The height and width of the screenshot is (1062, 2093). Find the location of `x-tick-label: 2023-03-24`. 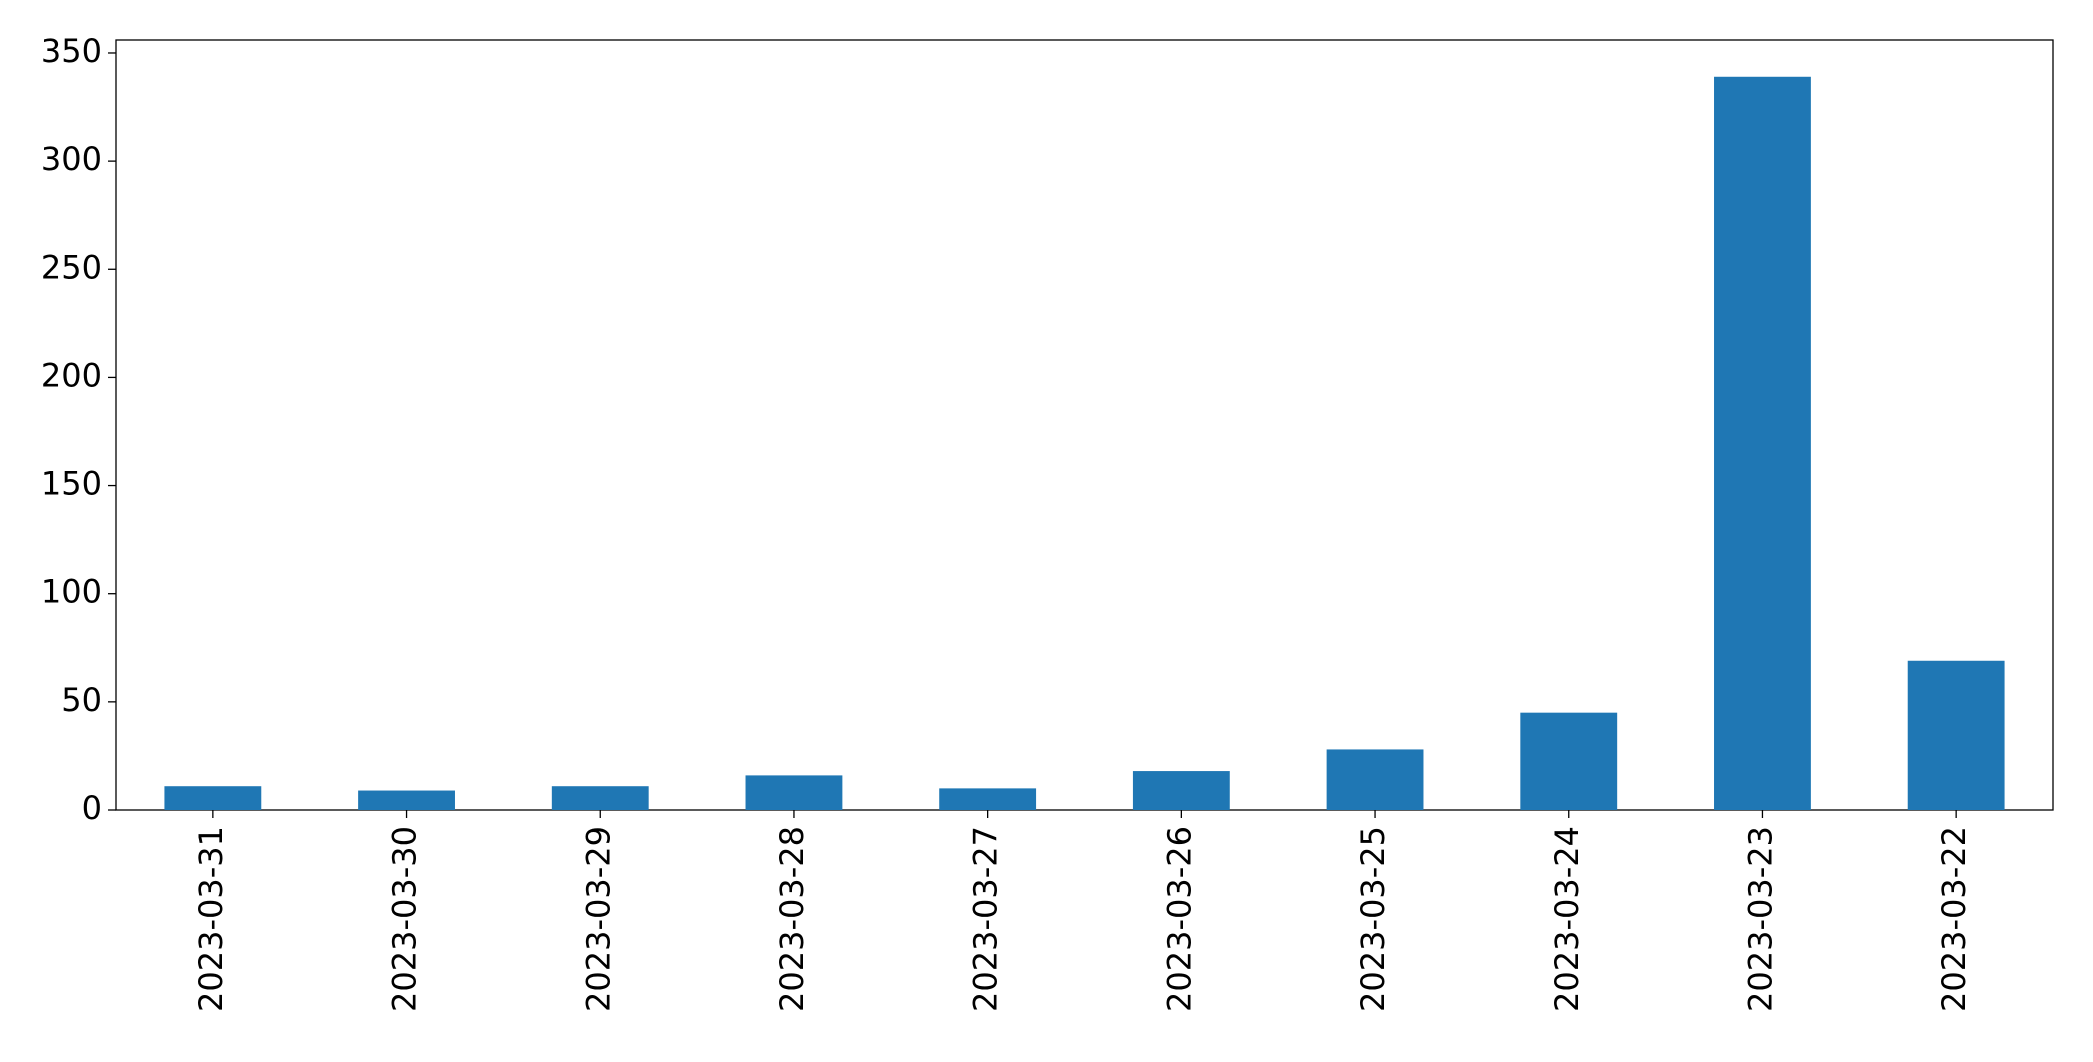

x-tick-label: 2023-03-24 is located at coordinates (1567, 919).